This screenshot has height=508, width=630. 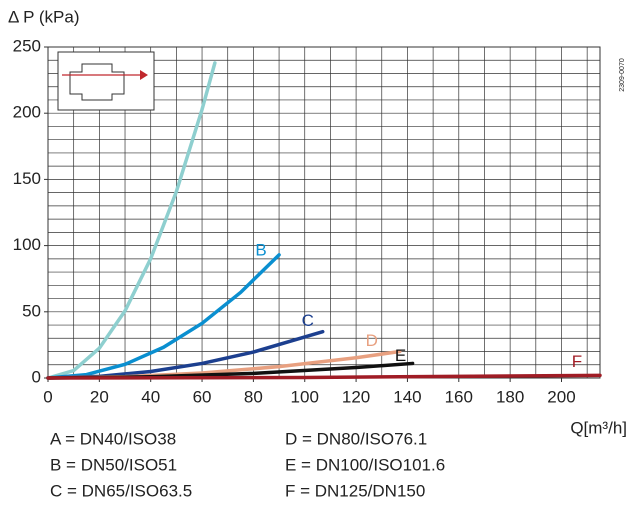 I want to click on code-label: 2309-0070, so click(x=622, y=75).